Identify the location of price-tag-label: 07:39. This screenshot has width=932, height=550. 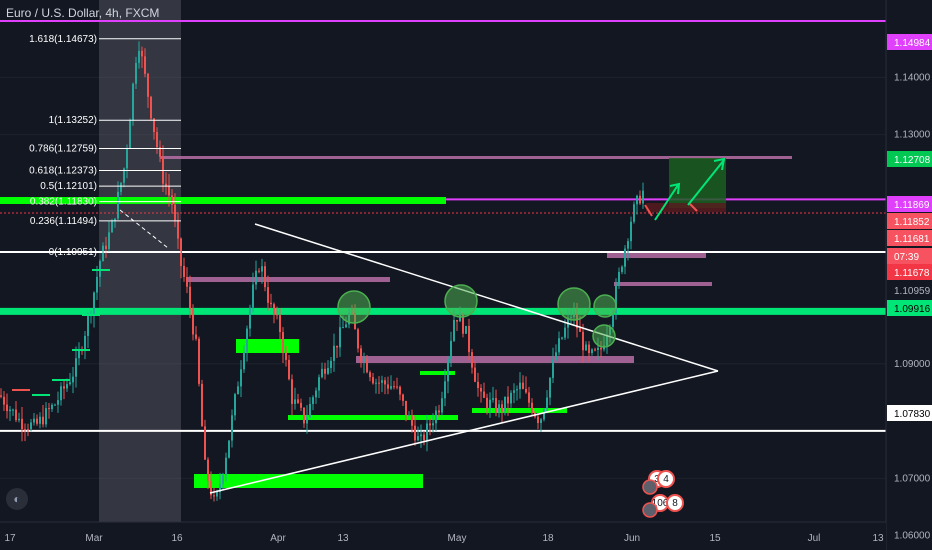
(906, 257).